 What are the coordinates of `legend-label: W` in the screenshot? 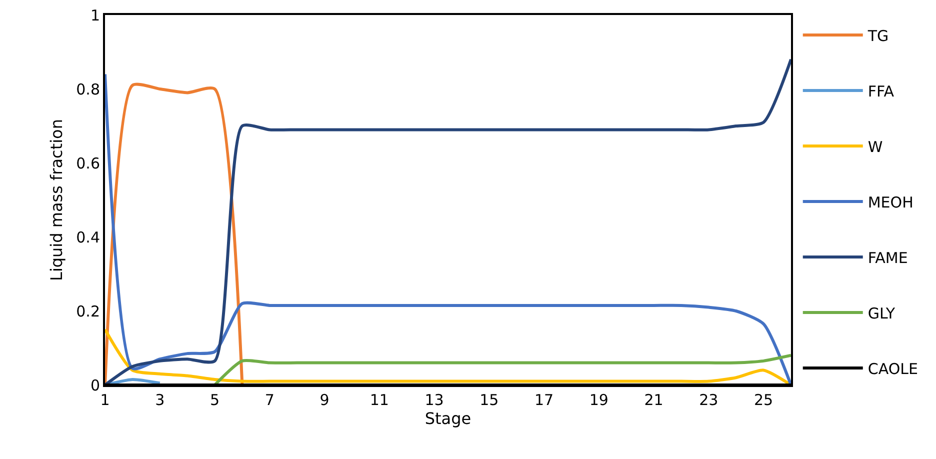 It's located at (875, 147).